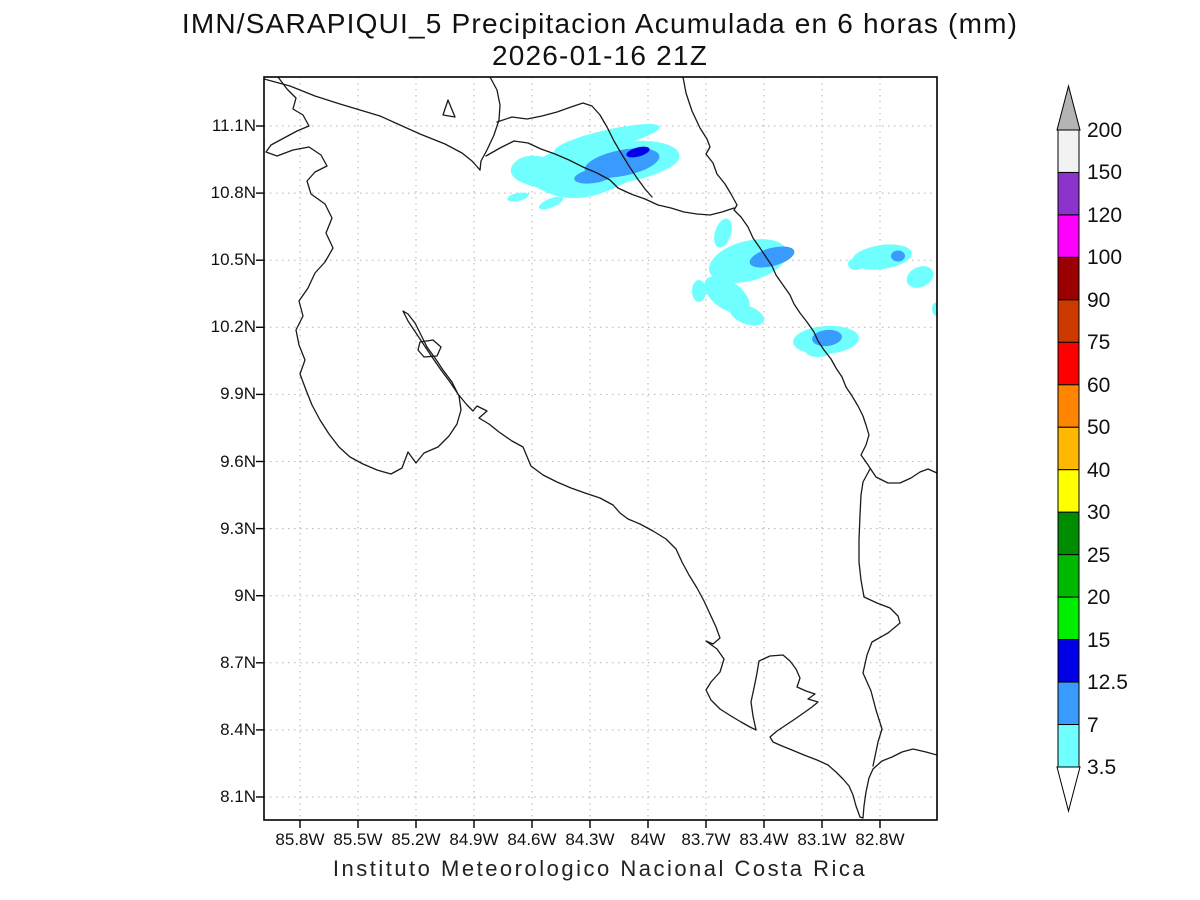 The width and height of the screenshot is (1200, 900). What do you see at coordinates (233, 193) in the screenshot?
I see `lat-tick-label: 10.8N` at bounding box center [233, 193].